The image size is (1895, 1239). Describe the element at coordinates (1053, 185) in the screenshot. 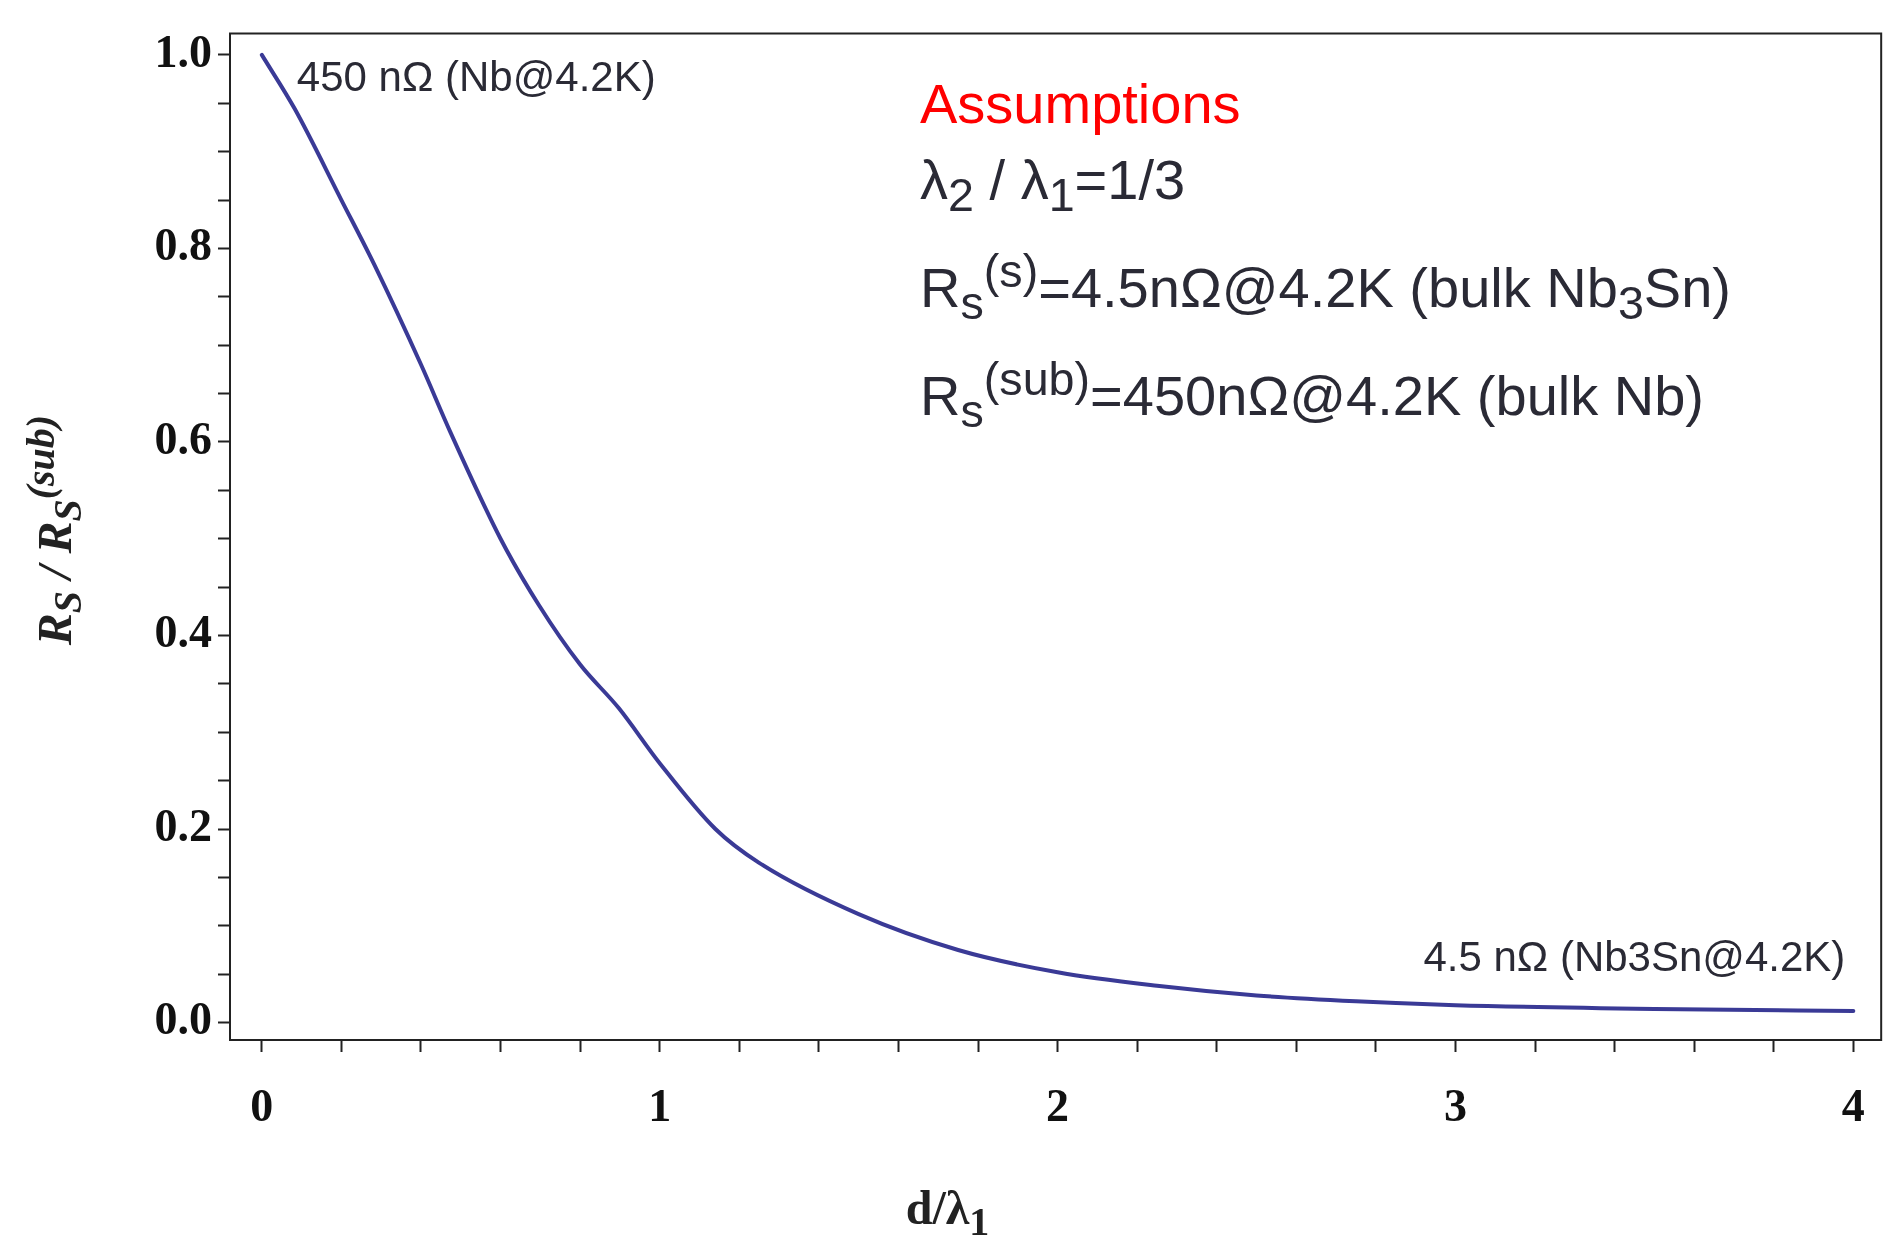

I see `annotation: λ$_{2}$ / λ$_{1}$=1/3` at that location.